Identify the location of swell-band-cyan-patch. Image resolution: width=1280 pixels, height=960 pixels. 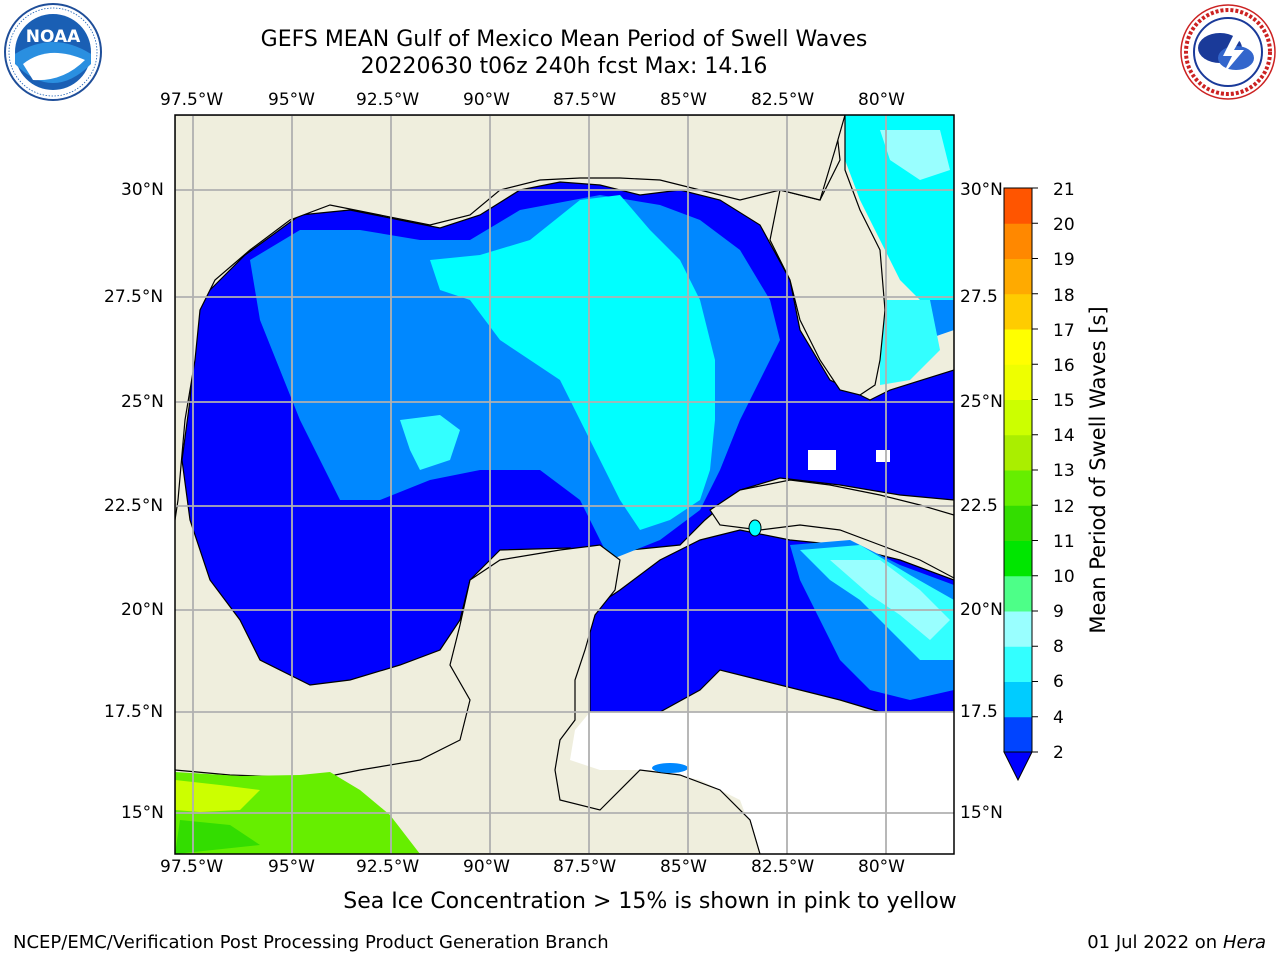
(430, 442).